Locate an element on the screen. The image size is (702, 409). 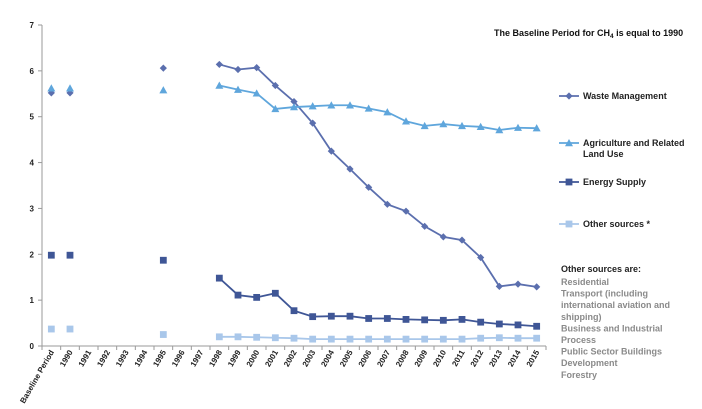
x-tick-label: 2010 is located at coordinates (439, 358).